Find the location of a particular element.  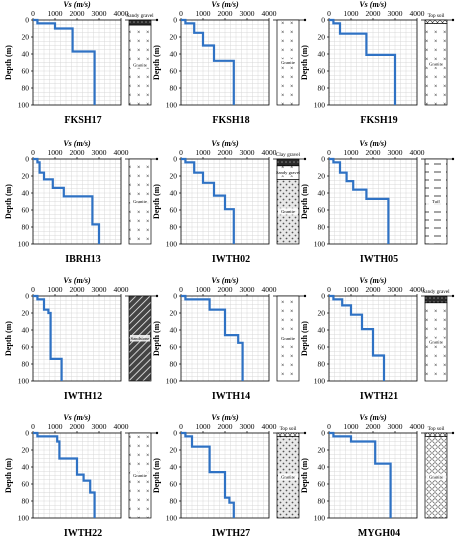

station-label: IWTH02 is located at coordinates (231, 259).